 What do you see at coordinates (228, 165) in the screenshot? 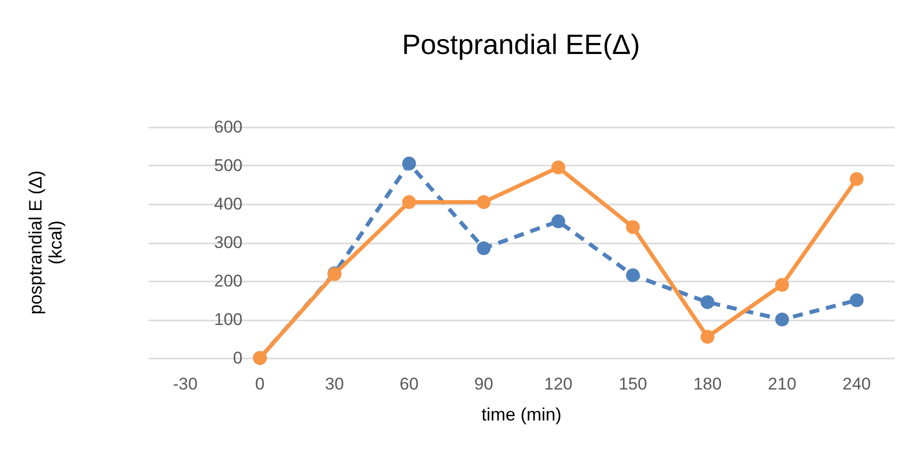
I see `y-tick-label: 500` at bounding box center [228, 165].